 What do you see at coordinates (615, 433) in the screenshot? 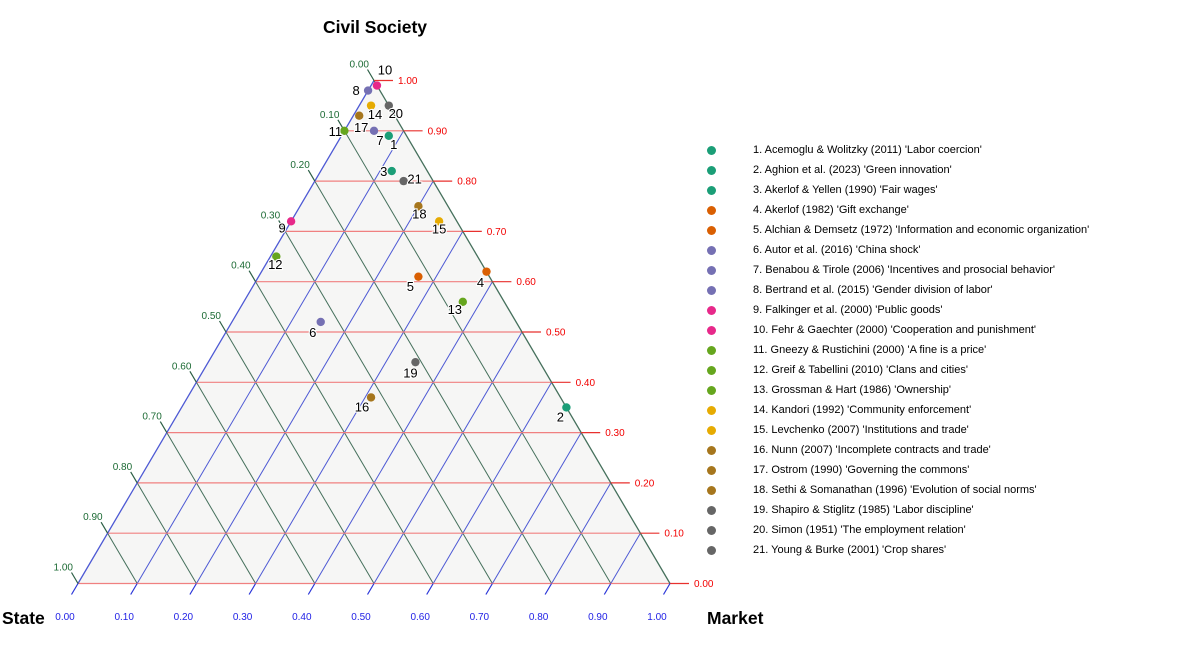
I see `tick-label-civil: 0.30` at bounding box center [615, 433].